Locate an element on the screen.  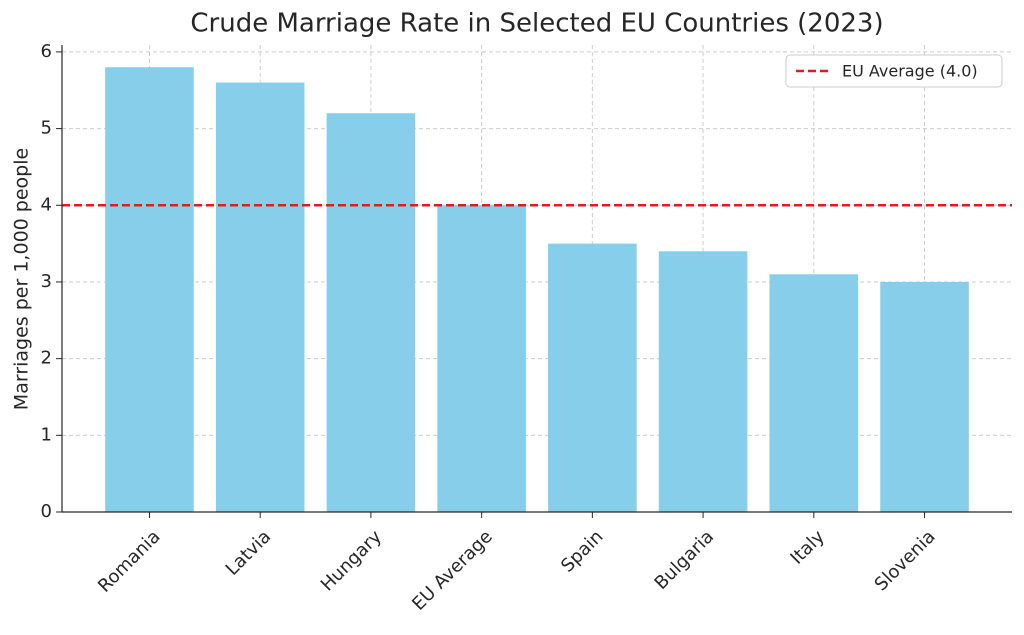
y-axis-label: Marriages per 1,000 people is located at coordinates (22, 279).